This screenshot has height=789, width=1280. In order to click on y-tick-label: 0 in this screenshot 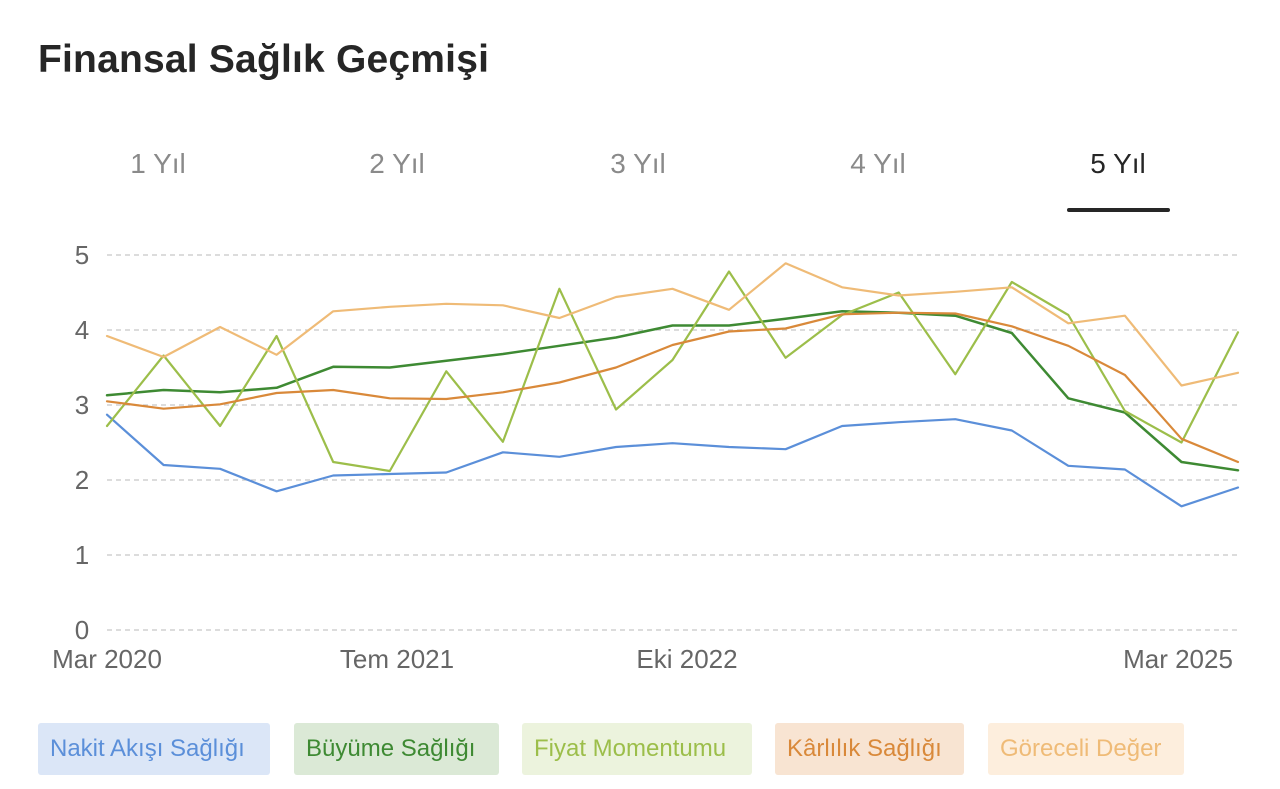, I will do `click(82, 630)`.